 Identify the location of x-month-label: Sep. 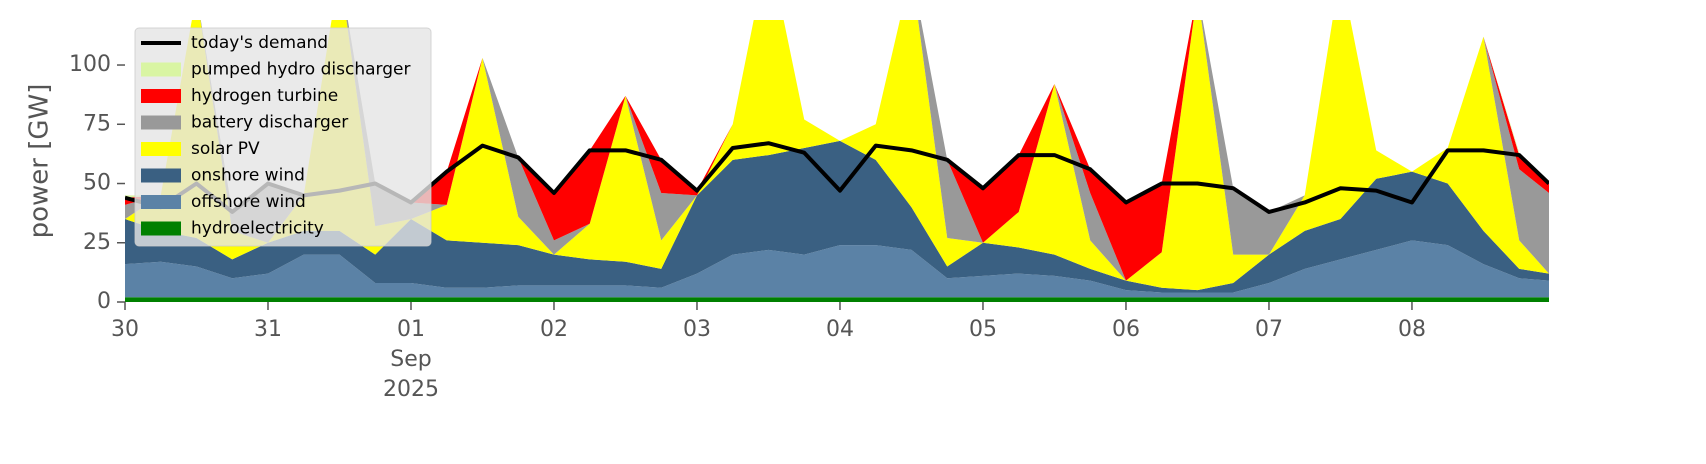
(410, 359).